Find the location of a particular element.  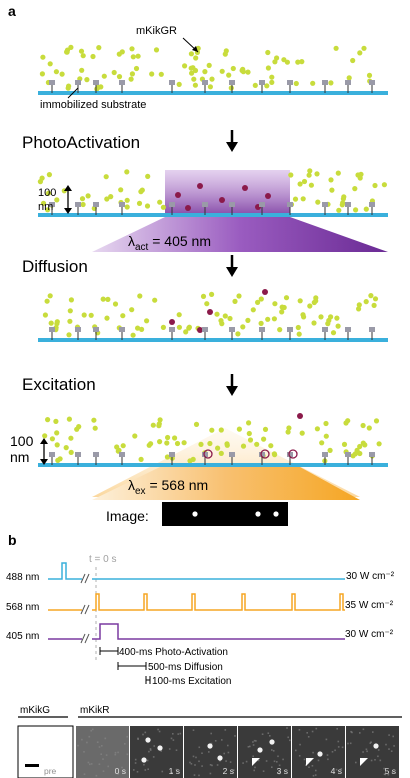

step-excitation: Excitation is located at coordinates (59, 384).